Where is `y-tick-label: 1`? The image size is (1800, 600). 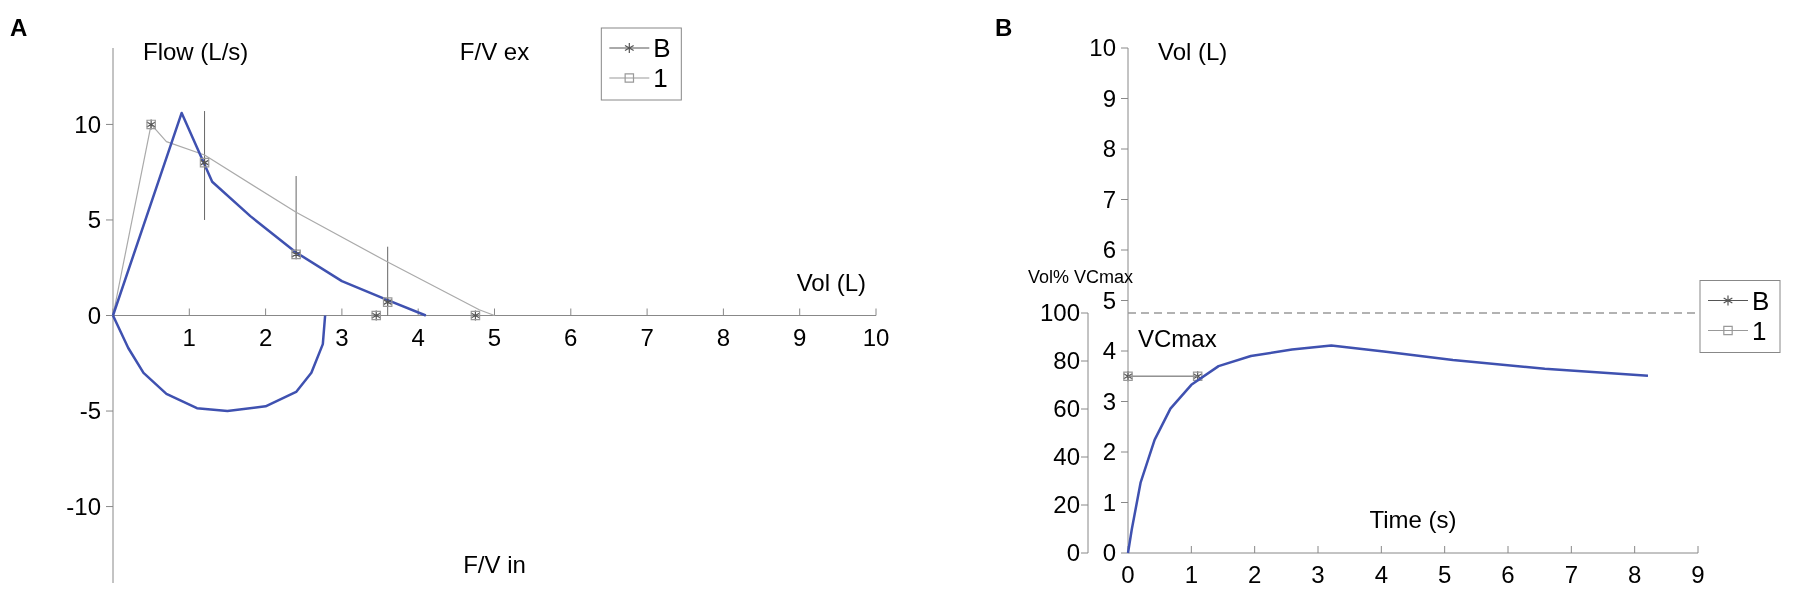 y-tick-label: 1 is located at coordinates (1109, 502).